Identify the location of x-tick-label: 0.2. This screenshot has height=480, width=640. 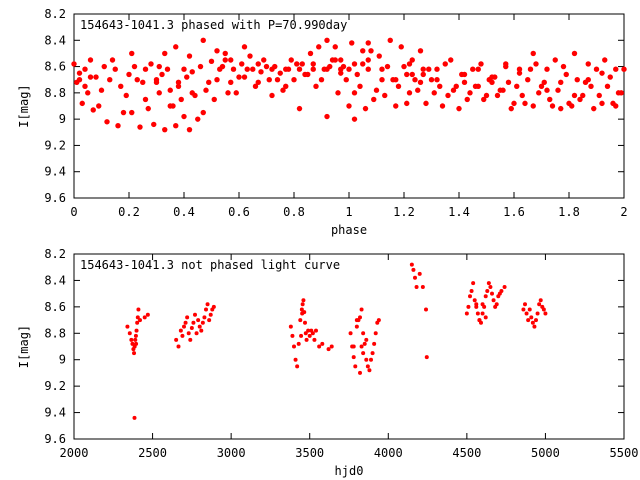
(129, 212).